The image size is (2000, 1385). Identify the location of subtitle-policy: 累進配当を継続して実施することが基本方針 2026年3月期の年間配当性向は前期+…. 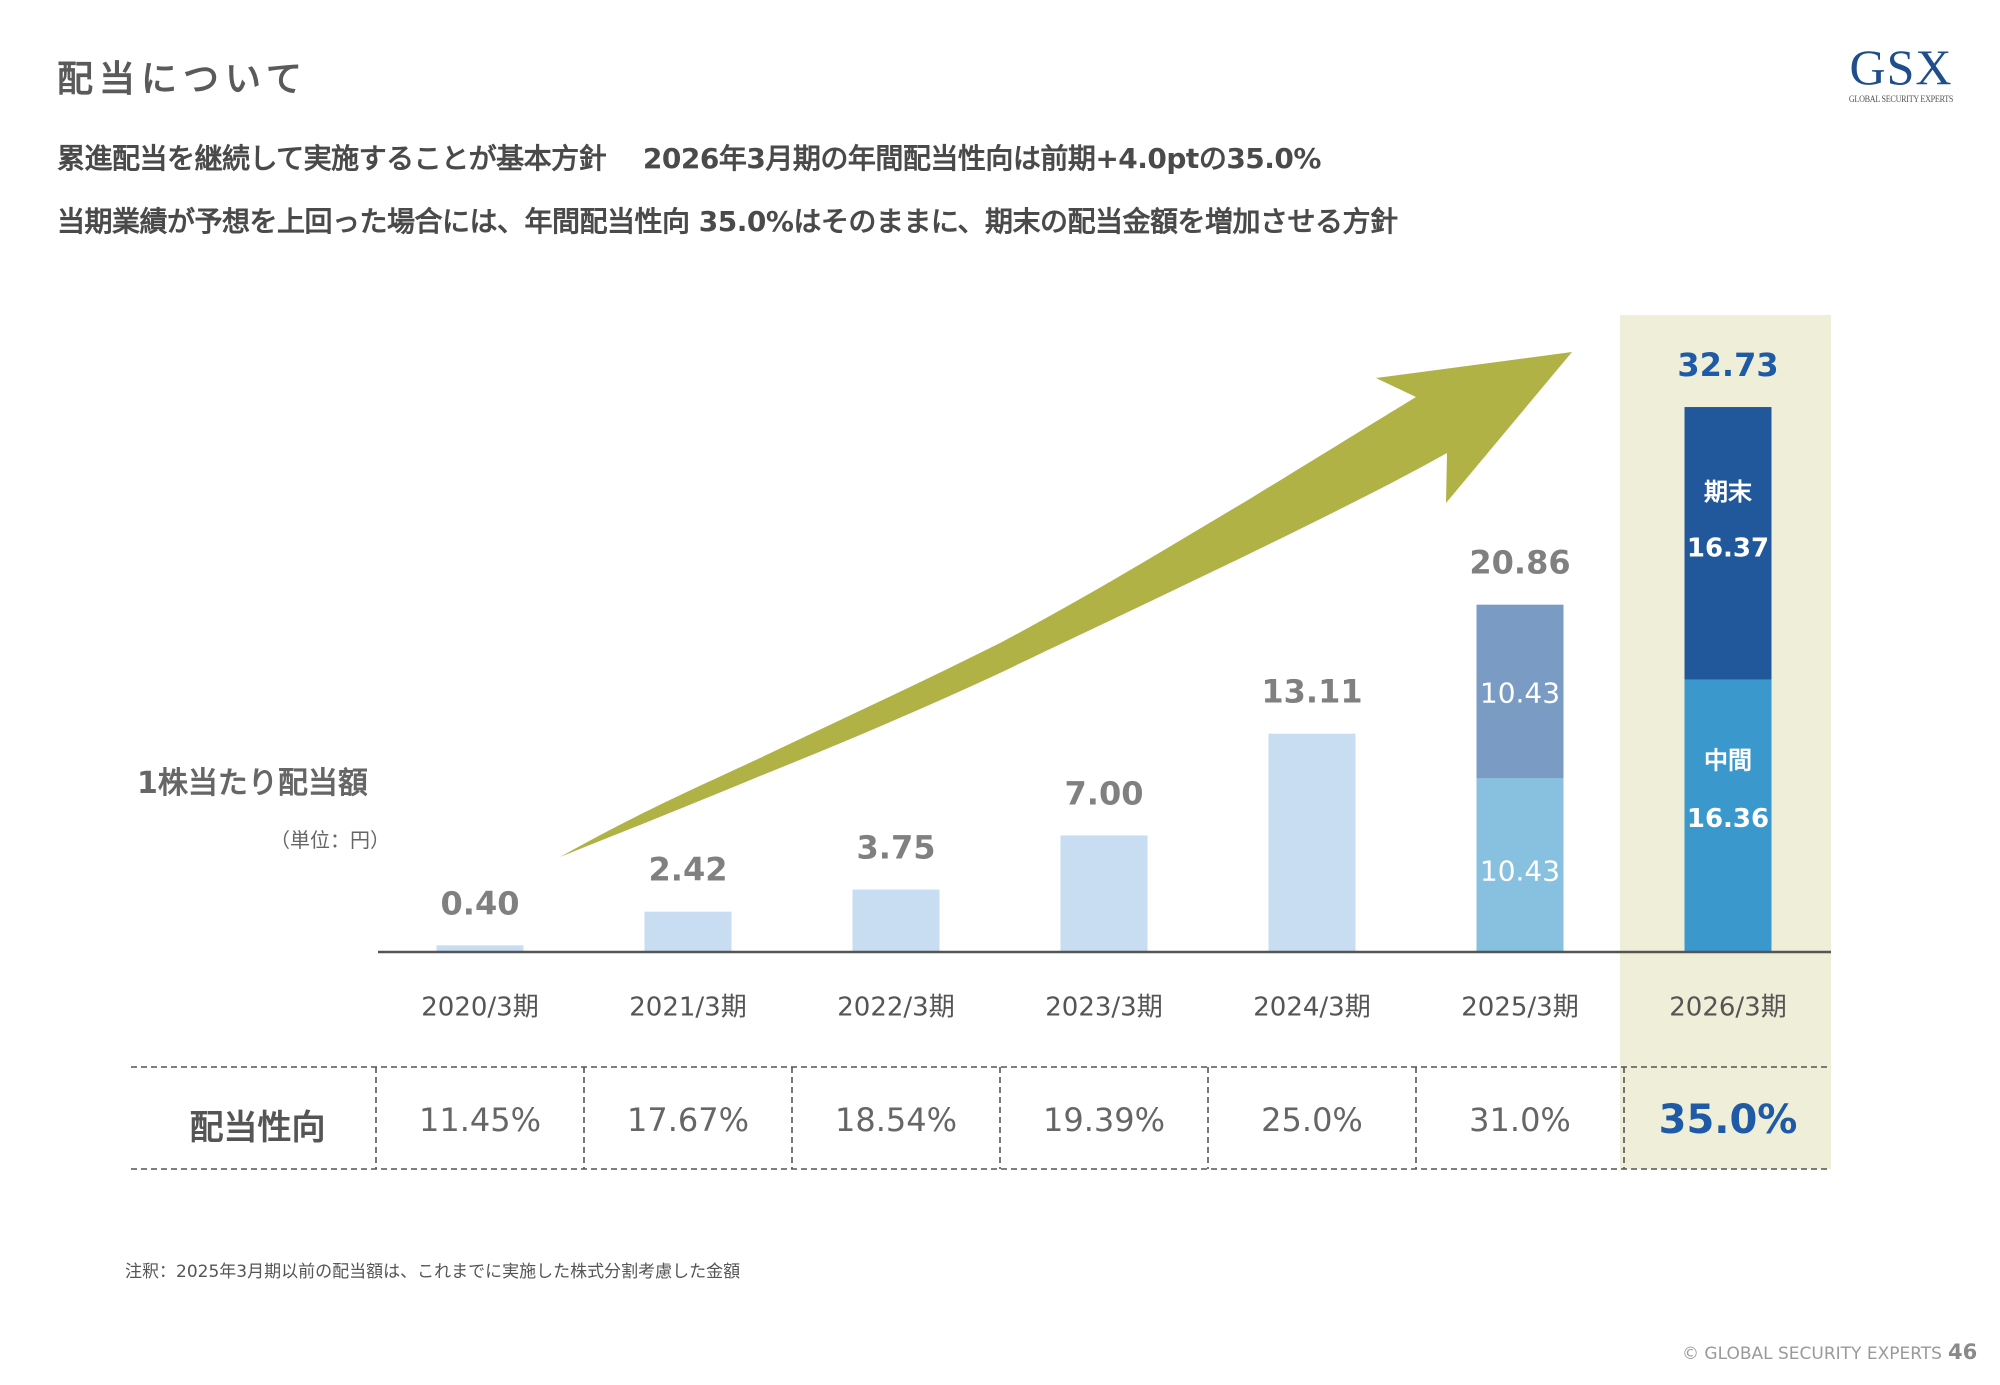
(689, 158).